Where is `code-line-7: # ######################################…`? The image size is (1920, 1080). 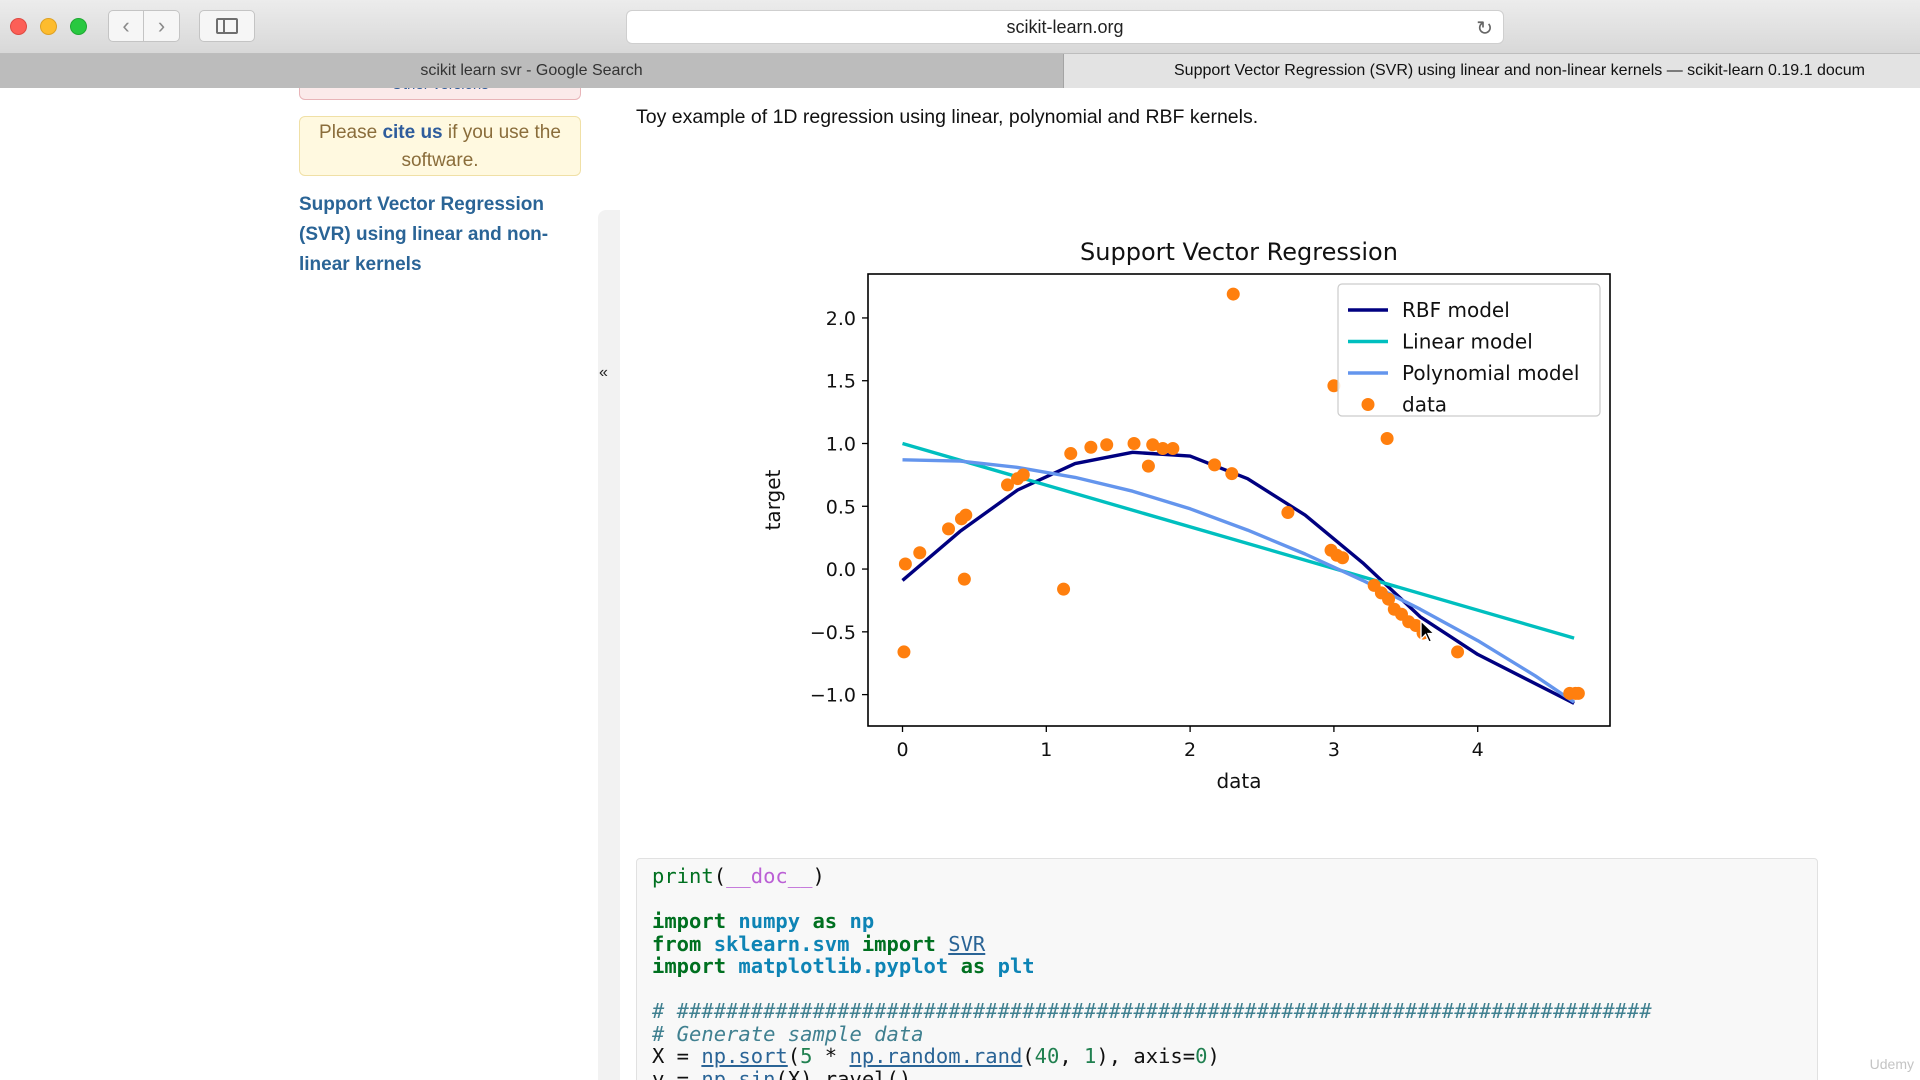
code-line-7: # ######################################… is located at coordinates (1152, 1011).